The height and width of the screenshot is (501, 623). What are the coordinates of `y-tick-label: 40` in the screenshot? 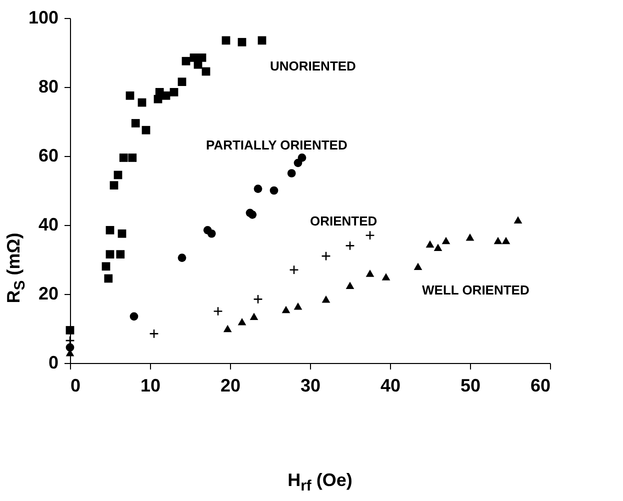 It's located at (48, 224).